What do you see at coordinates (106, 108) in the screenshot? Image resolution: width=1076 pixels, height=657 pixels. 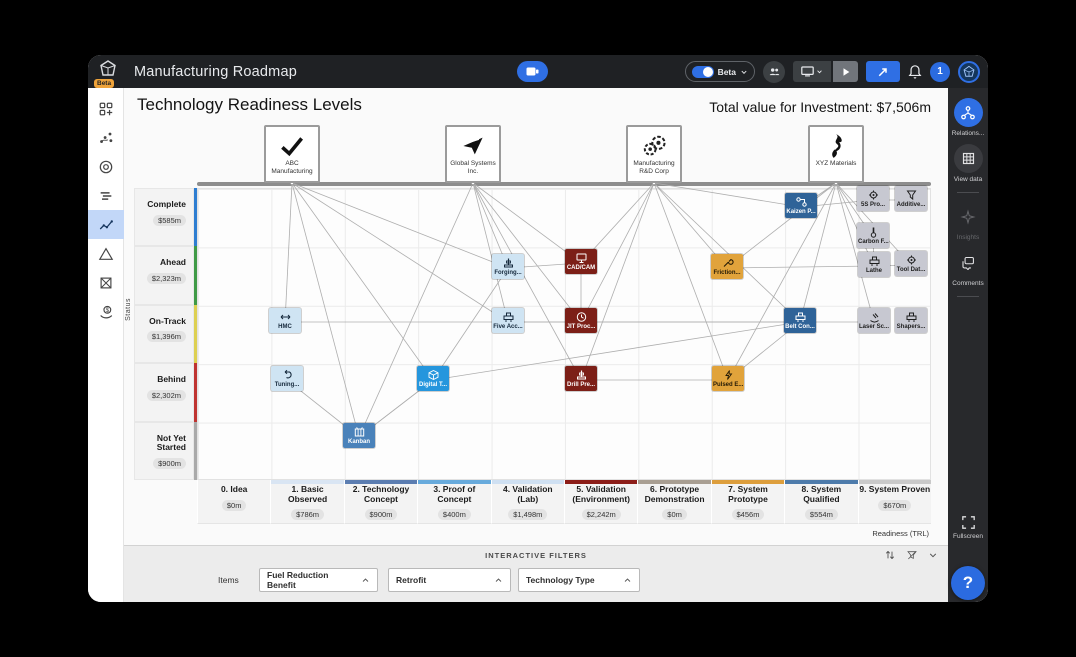 I see `sidebar-item-widgets-add` at bounding box center [106, 108].